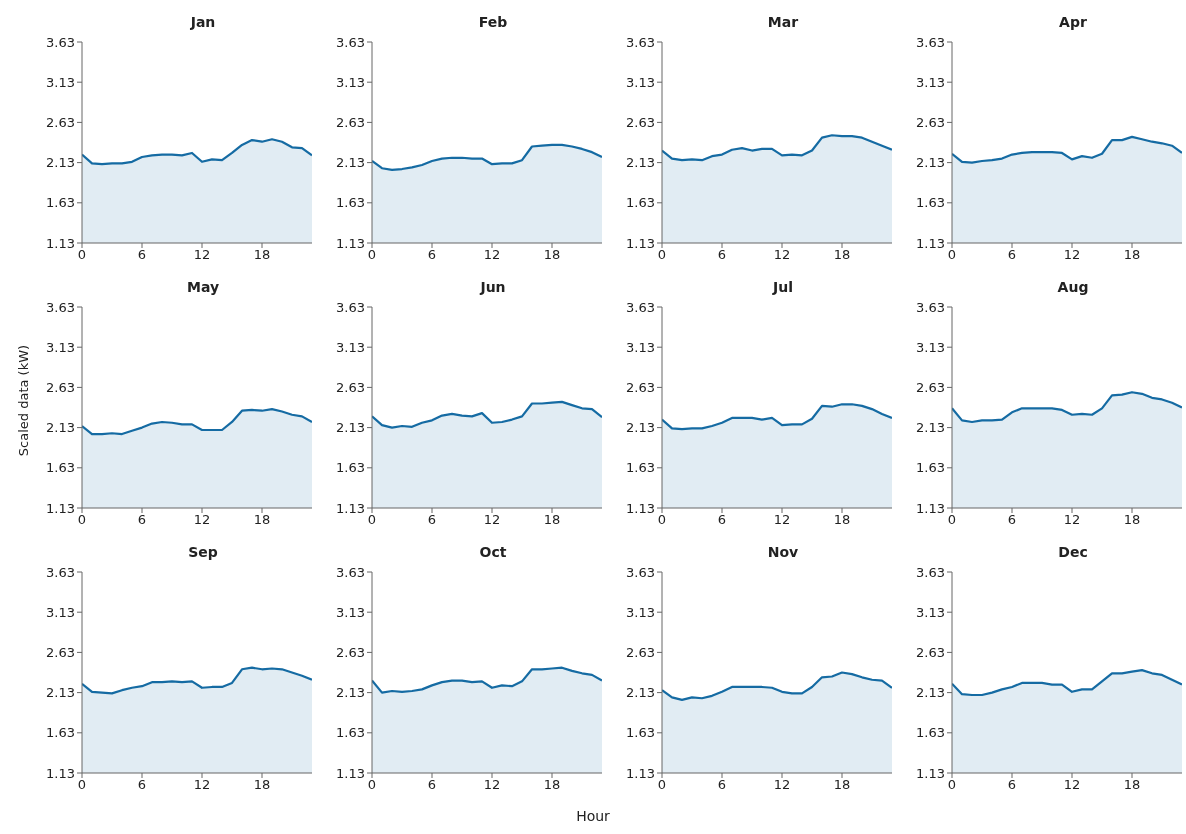 This screenshot has height=834, width=1186. What do you see at coordinates (783, 552) in the screenshot?
I see `chart-title: Nov` at bounding box center [783, 552].